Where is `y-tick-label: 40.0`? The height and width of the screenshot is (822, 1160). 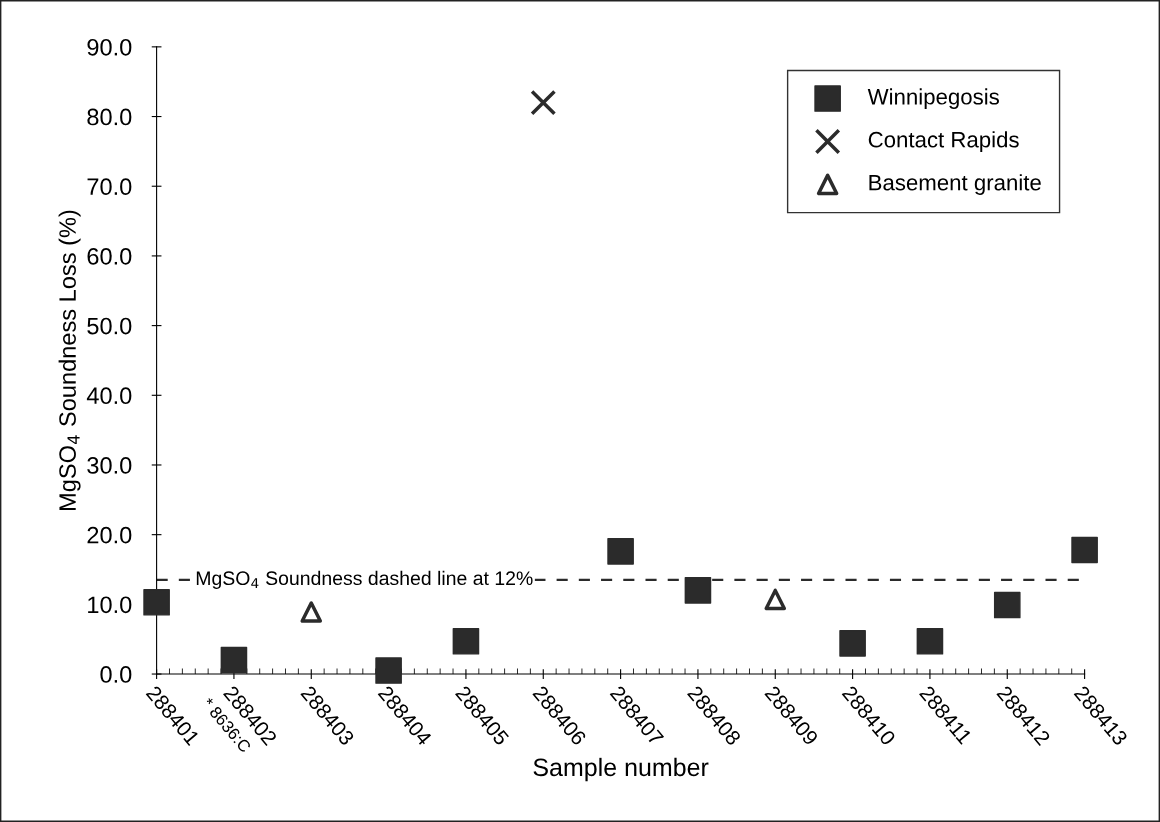 y-tick-label: 40.0 is located at coordinates (109, 396).